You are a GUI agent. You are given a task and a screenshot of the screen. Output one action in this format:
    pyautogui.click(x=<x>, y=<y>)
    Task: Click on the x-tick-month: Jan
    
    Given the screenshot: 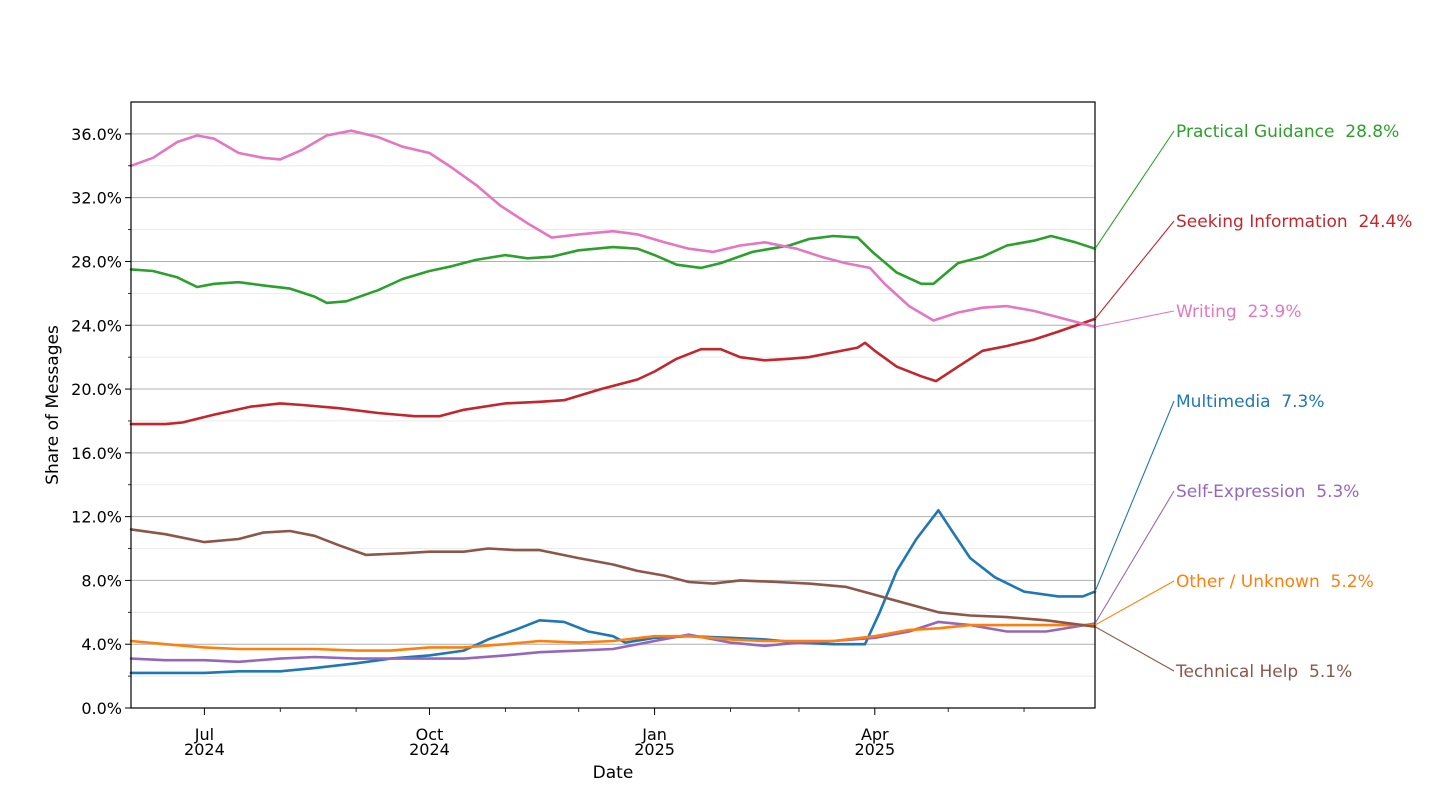 What is the action you would take?
    pyautogui.click(x=654, y=734)
    